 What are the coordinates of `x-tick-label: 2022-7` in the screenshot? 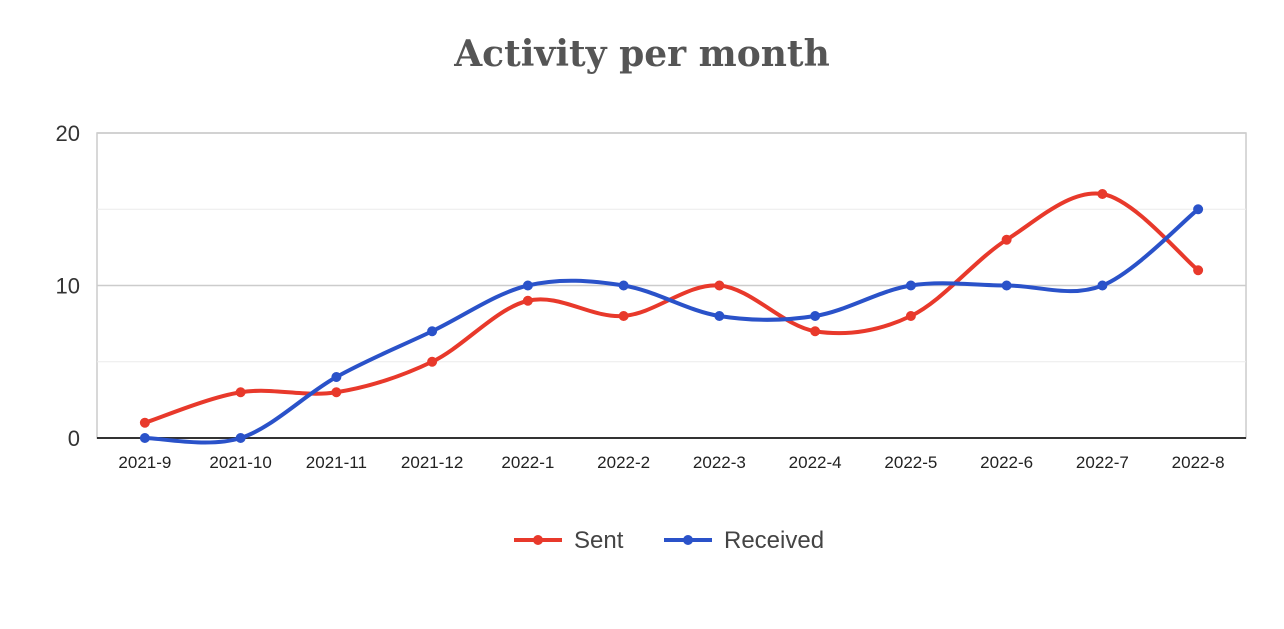 It's located at (1102, 462).